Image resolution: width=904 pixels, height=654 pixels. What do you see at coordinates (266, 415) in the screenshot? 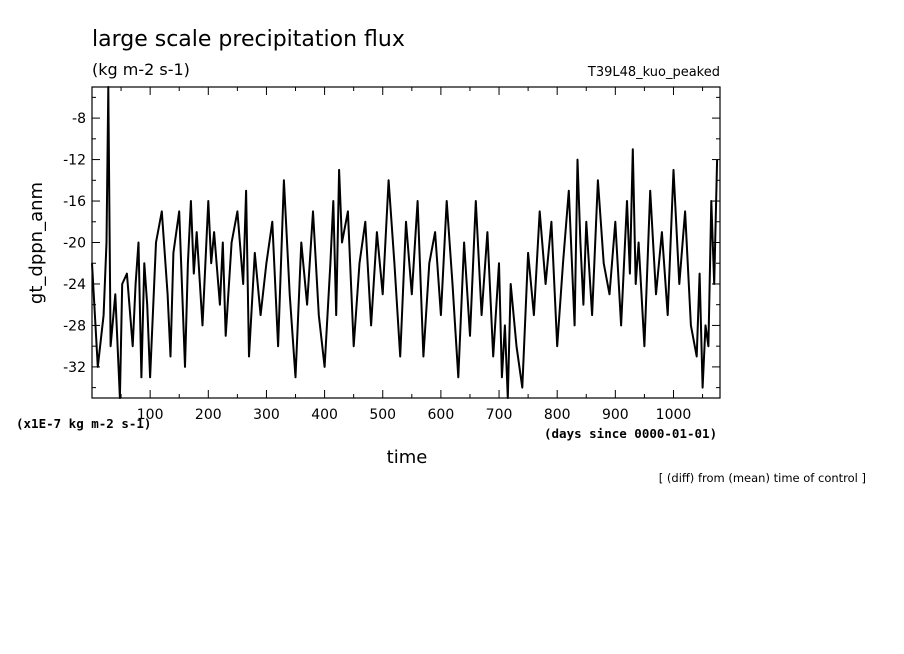
I see `x-tick-label: 300` at bounding box center [266, 415].